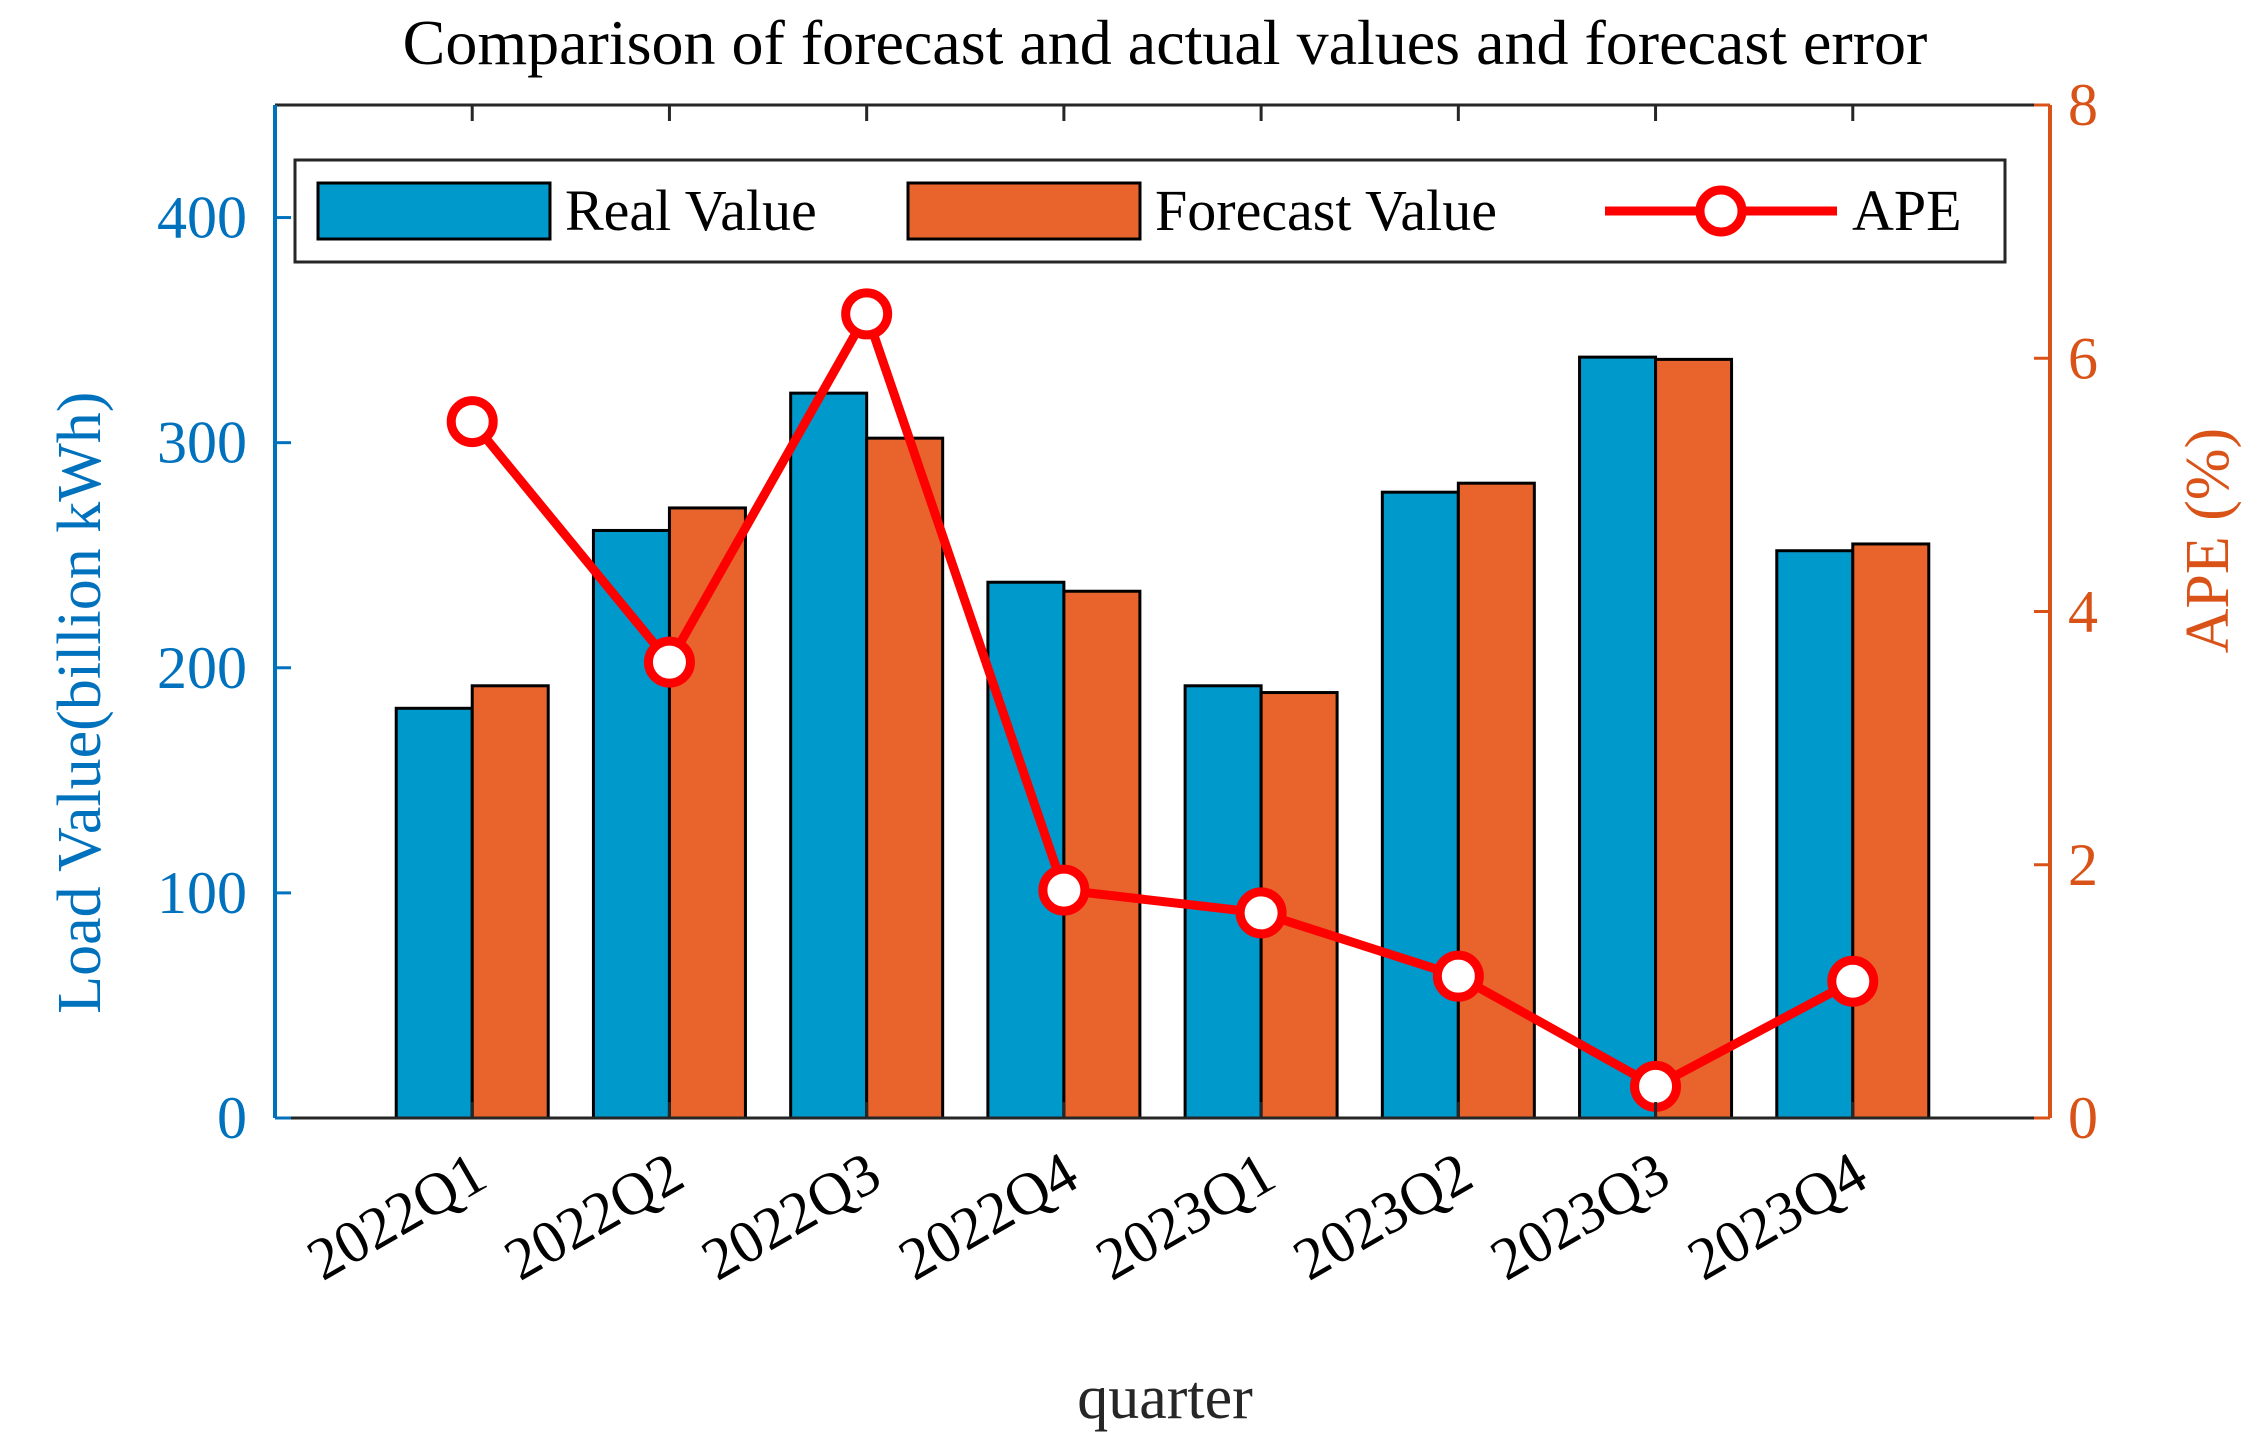 The image size is (2252, 1446). I want to click on y-tick-label-right-4: 4, so click(2083, 612).